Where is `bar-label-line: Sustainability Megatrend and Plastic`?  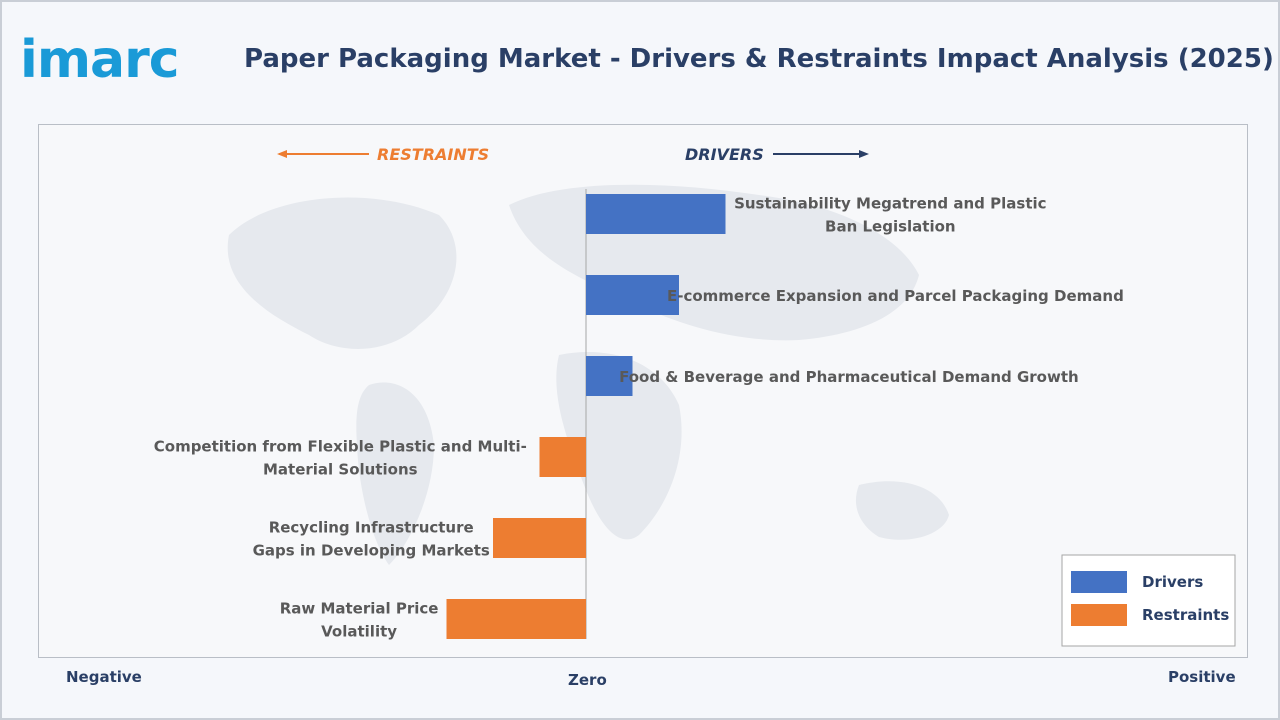
bar-label-line: Sustainability Megatrend and Plastic is located at coordinates (890, 204).